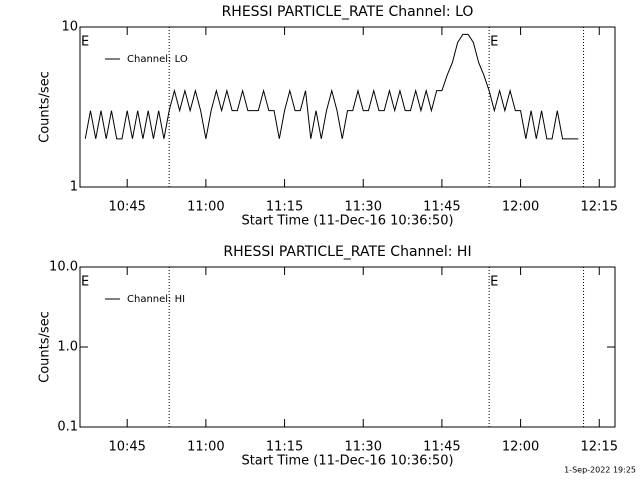 The image size is (640, 480). Describe the element at coordinates (348, 12) in the screenshot. I see `chart-title: RHESSI PARTICLE_RATE Channel: LO` at that location.